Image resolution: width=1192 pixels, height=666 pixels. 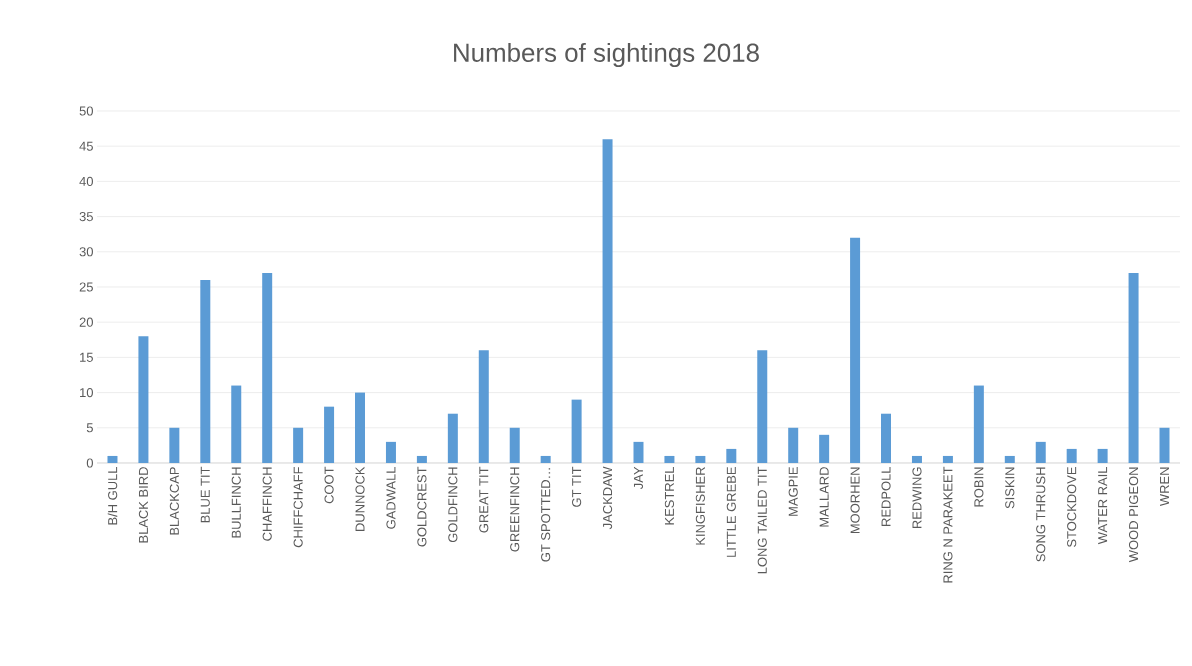 What do you see at coordinates (205, 494) in the screenshot?
I see `x-tick-label: BLUE TIT` at bounding box center [205, 494].